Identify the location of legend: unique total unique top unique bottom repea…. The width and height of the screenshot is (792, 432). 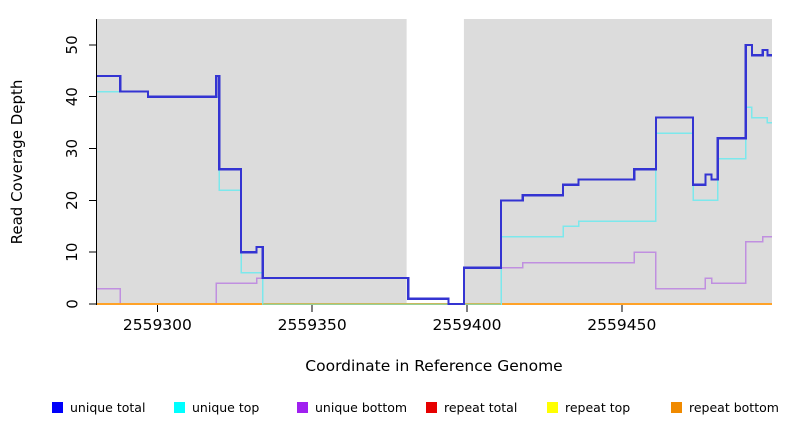
(396, 409).